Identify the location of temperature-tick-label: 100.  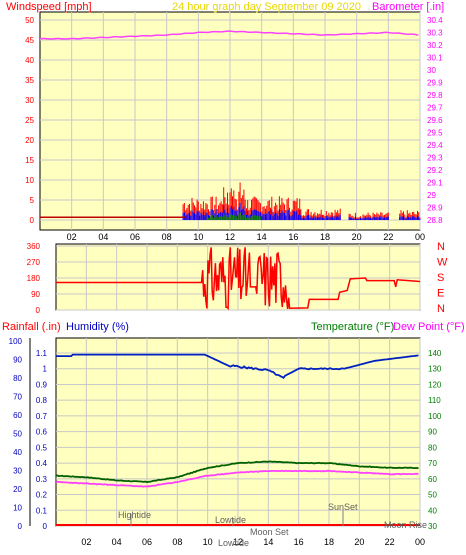
(435, 416).